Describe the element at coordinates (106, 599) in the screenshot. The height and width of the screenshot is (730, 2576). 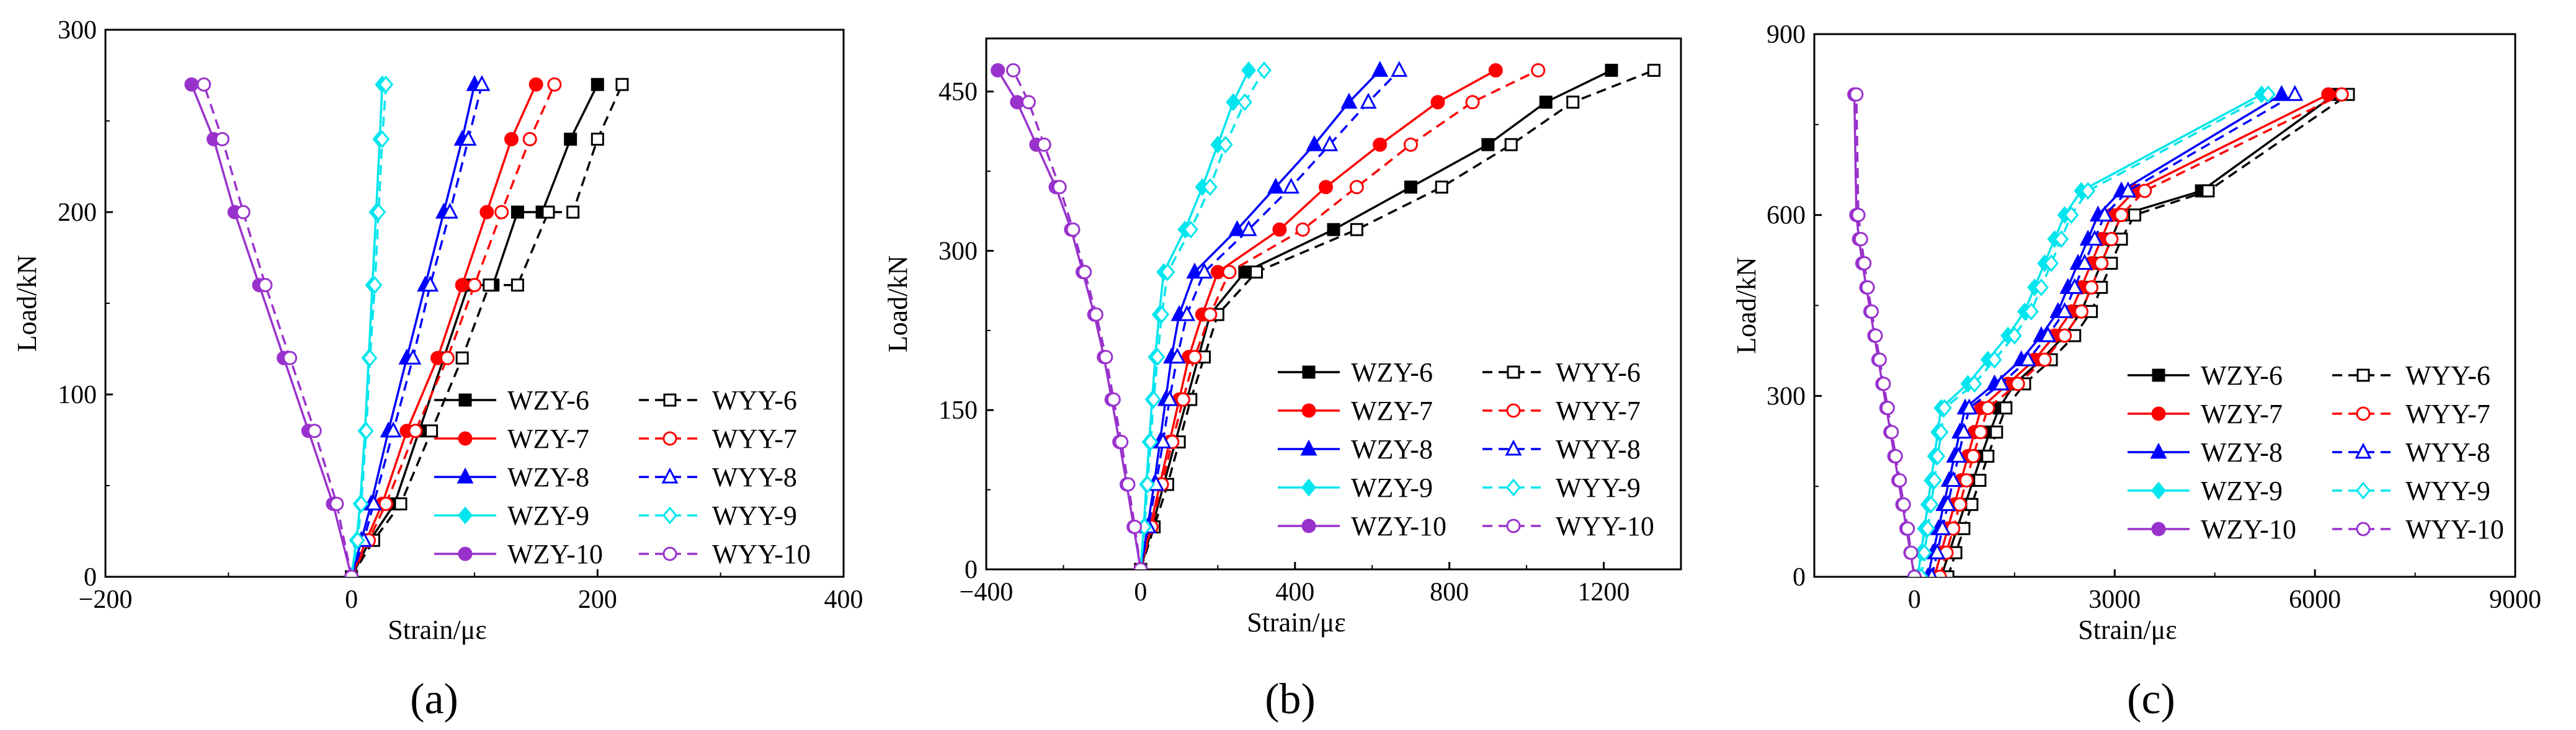
I see `x-tick-label: −200` at that location.